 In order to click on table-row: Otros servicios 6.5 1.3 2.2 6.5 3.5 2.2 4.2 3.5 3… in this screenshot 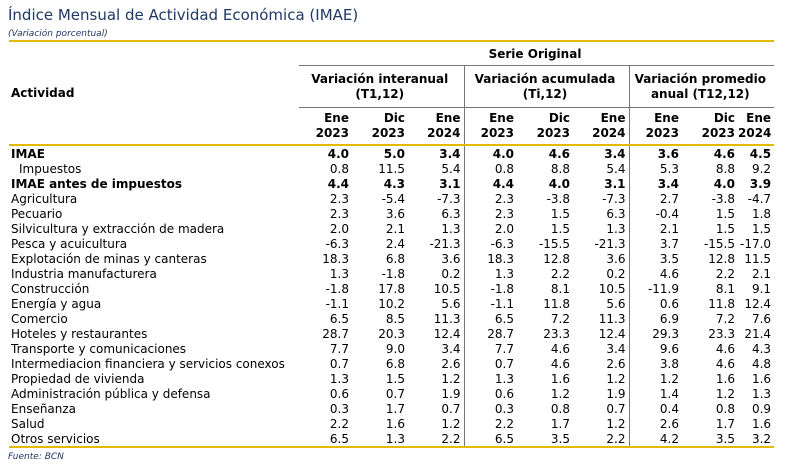, I will do `click(392, 439)`.